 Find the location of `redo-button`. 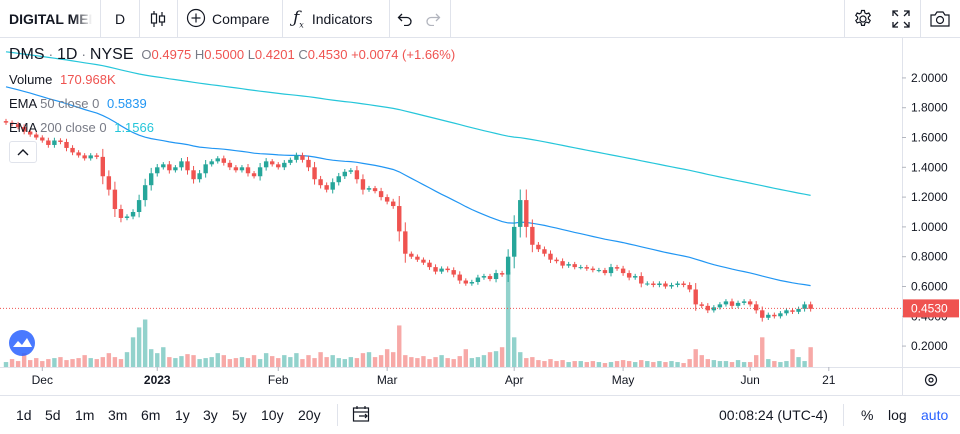

redo-button is located at coordinates (433, 19).